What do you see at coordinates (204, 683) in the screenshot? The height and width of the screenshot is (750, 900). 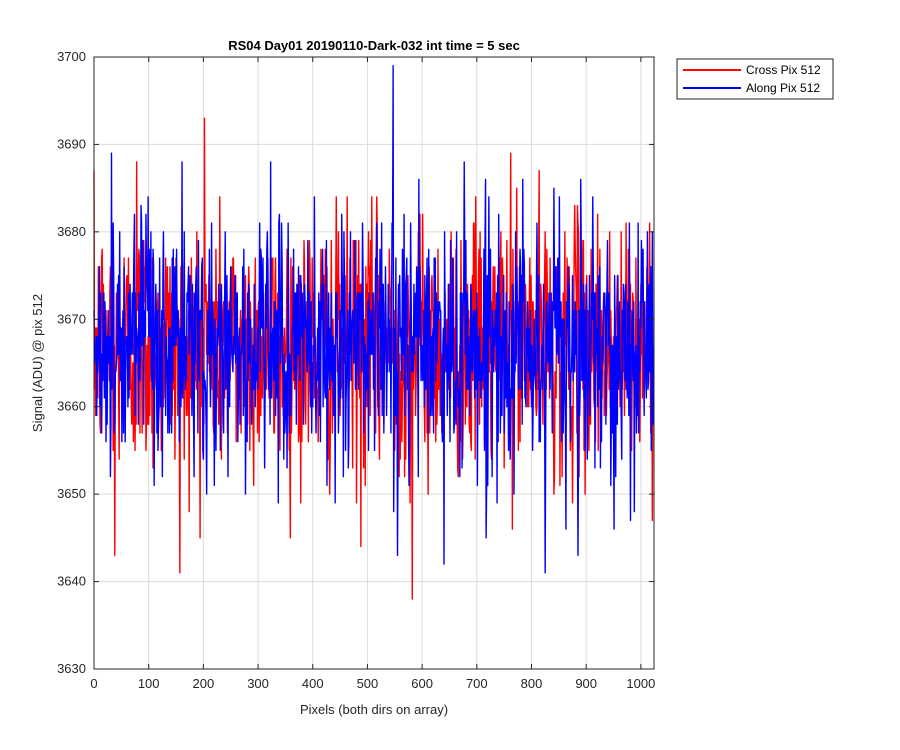 I see `x-tick-label: 200` at bounding box center [204, 683].